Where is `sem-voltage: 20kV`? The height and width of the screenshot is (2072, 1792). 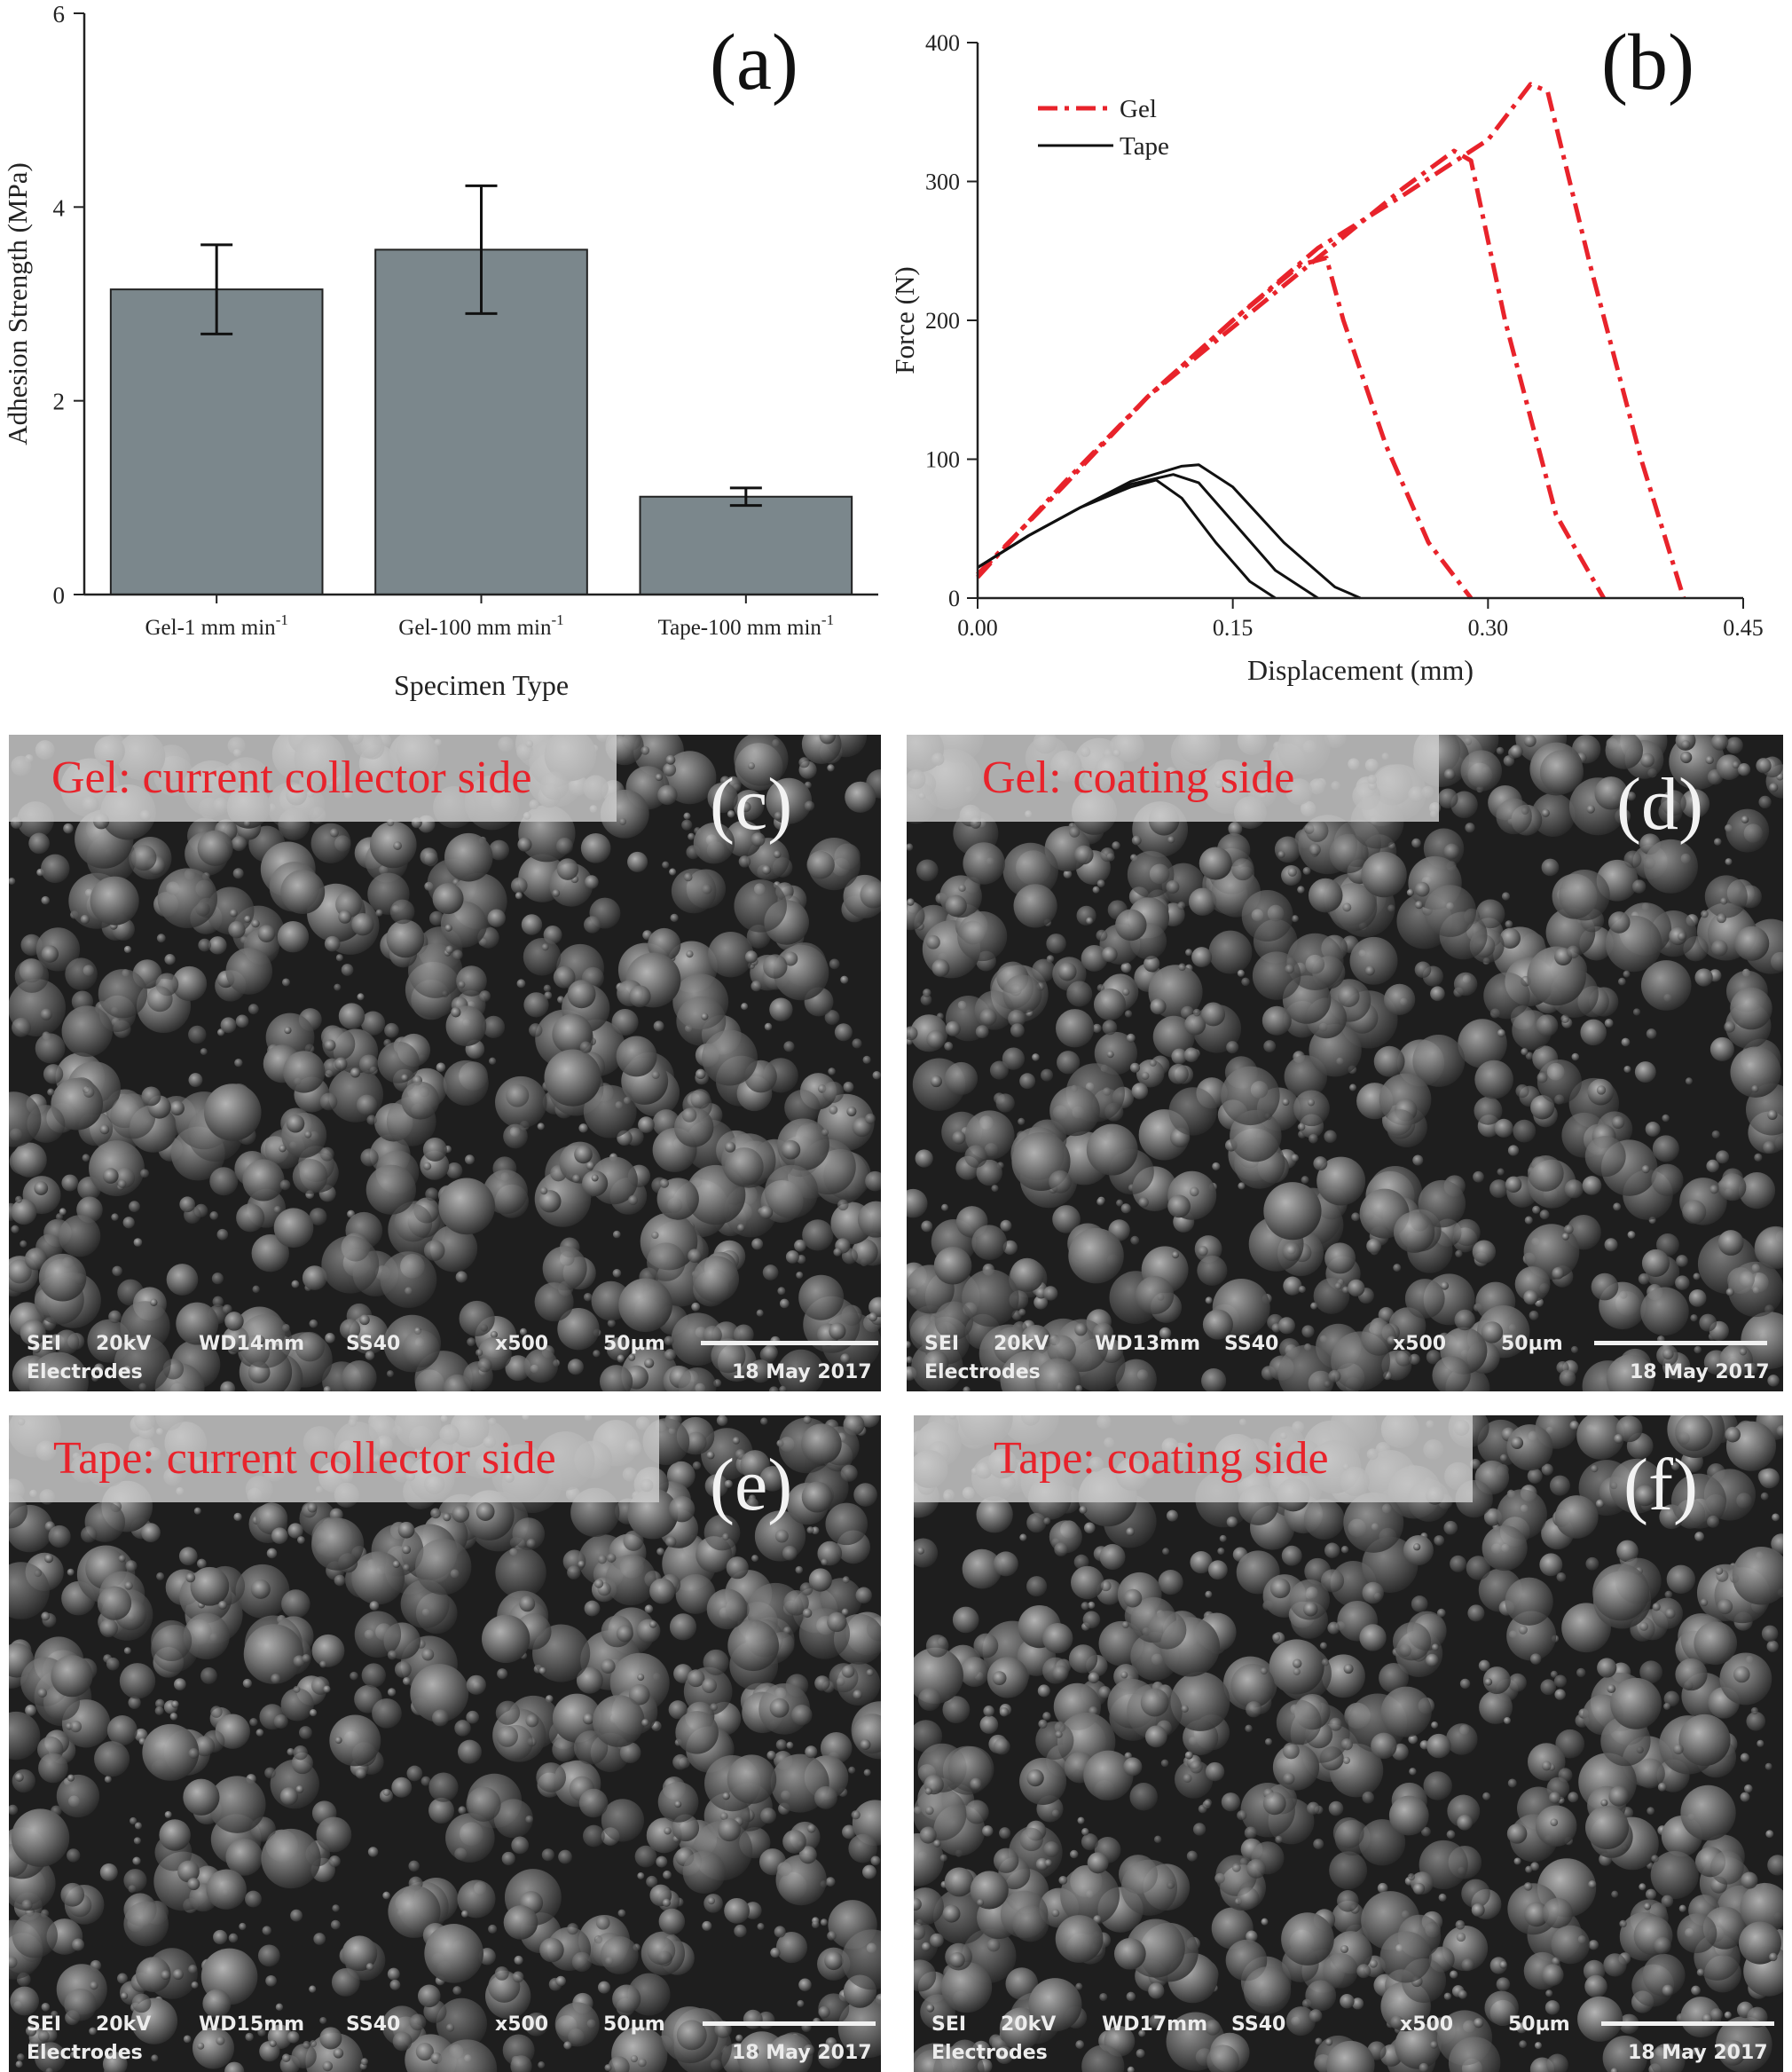 sem-voltage: 20kV is located at coordinates (1021, 1344).